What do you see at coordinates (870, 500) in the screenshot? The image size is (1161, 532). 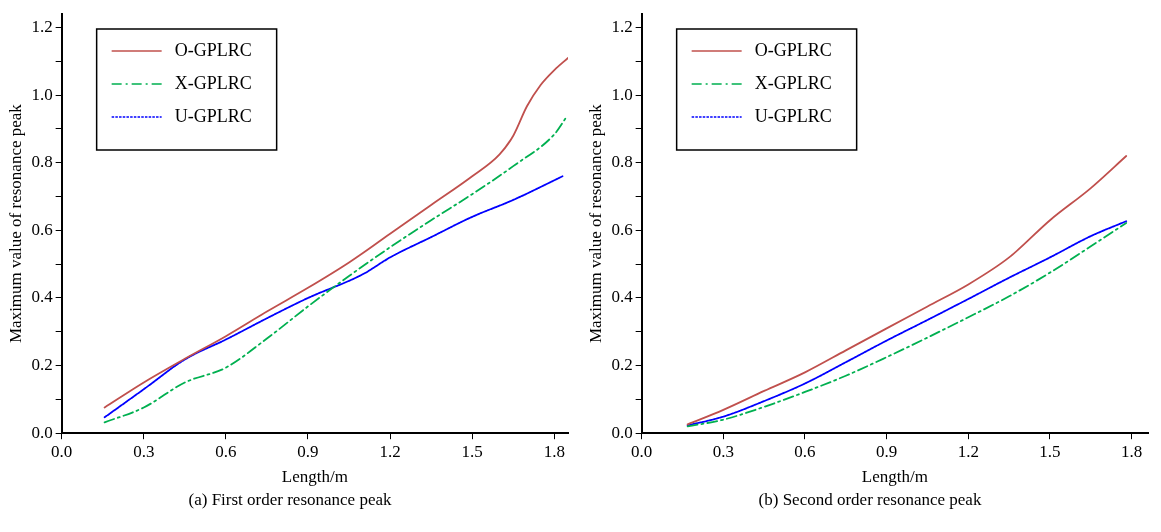 I see `text: (b) Second order resonance peak` at bounding box center [870, 500].